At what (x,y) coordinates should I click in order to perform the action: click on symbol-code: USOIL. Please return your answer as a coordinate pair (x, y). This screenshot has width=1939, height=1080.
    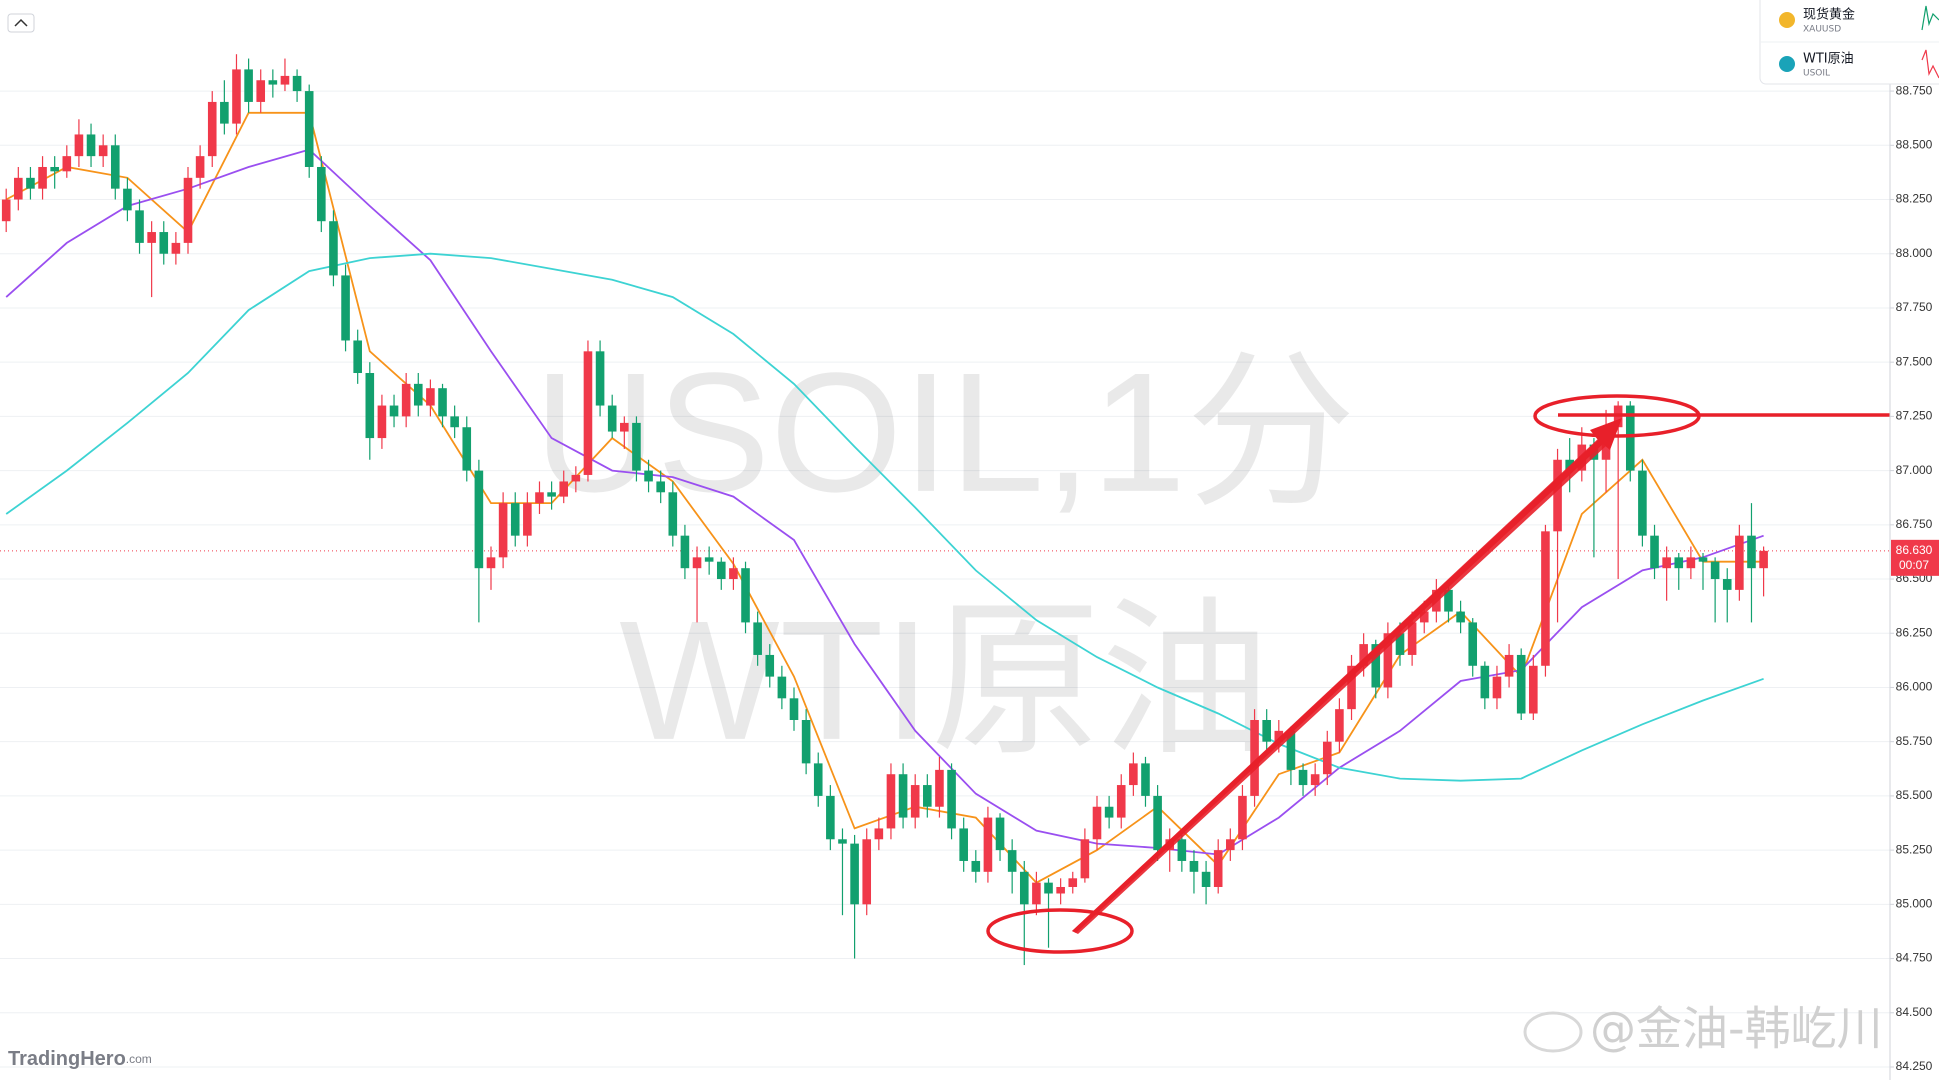
    Looking at the image, I should click on (1816, 74).